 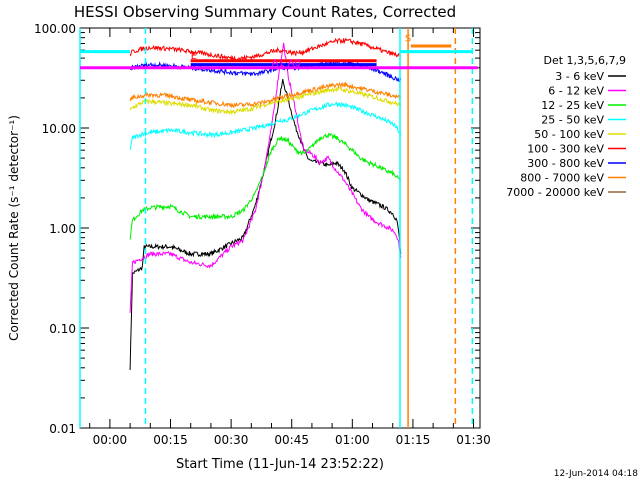 I want to click on legend-label: 6 - 12 keV, so click(x=576, y=91).